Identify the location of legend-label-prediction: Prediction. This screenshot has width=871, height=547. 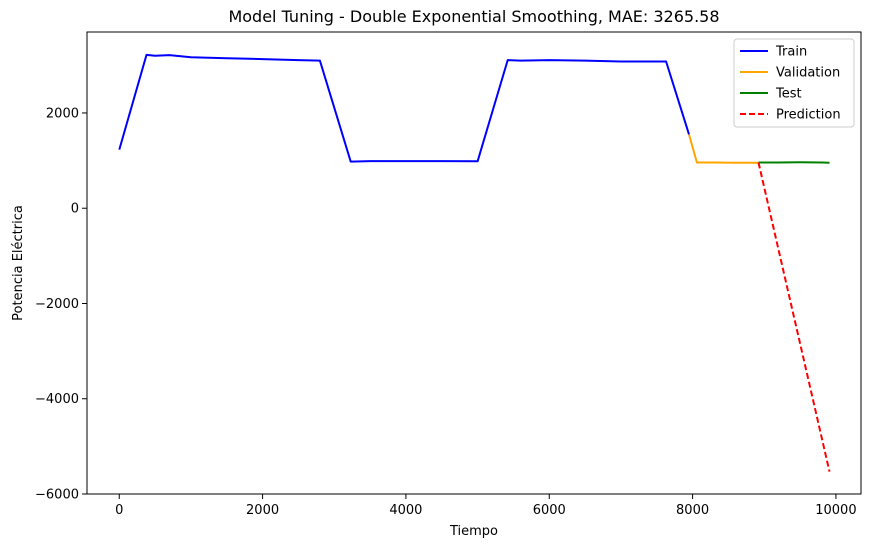
(808, 115).